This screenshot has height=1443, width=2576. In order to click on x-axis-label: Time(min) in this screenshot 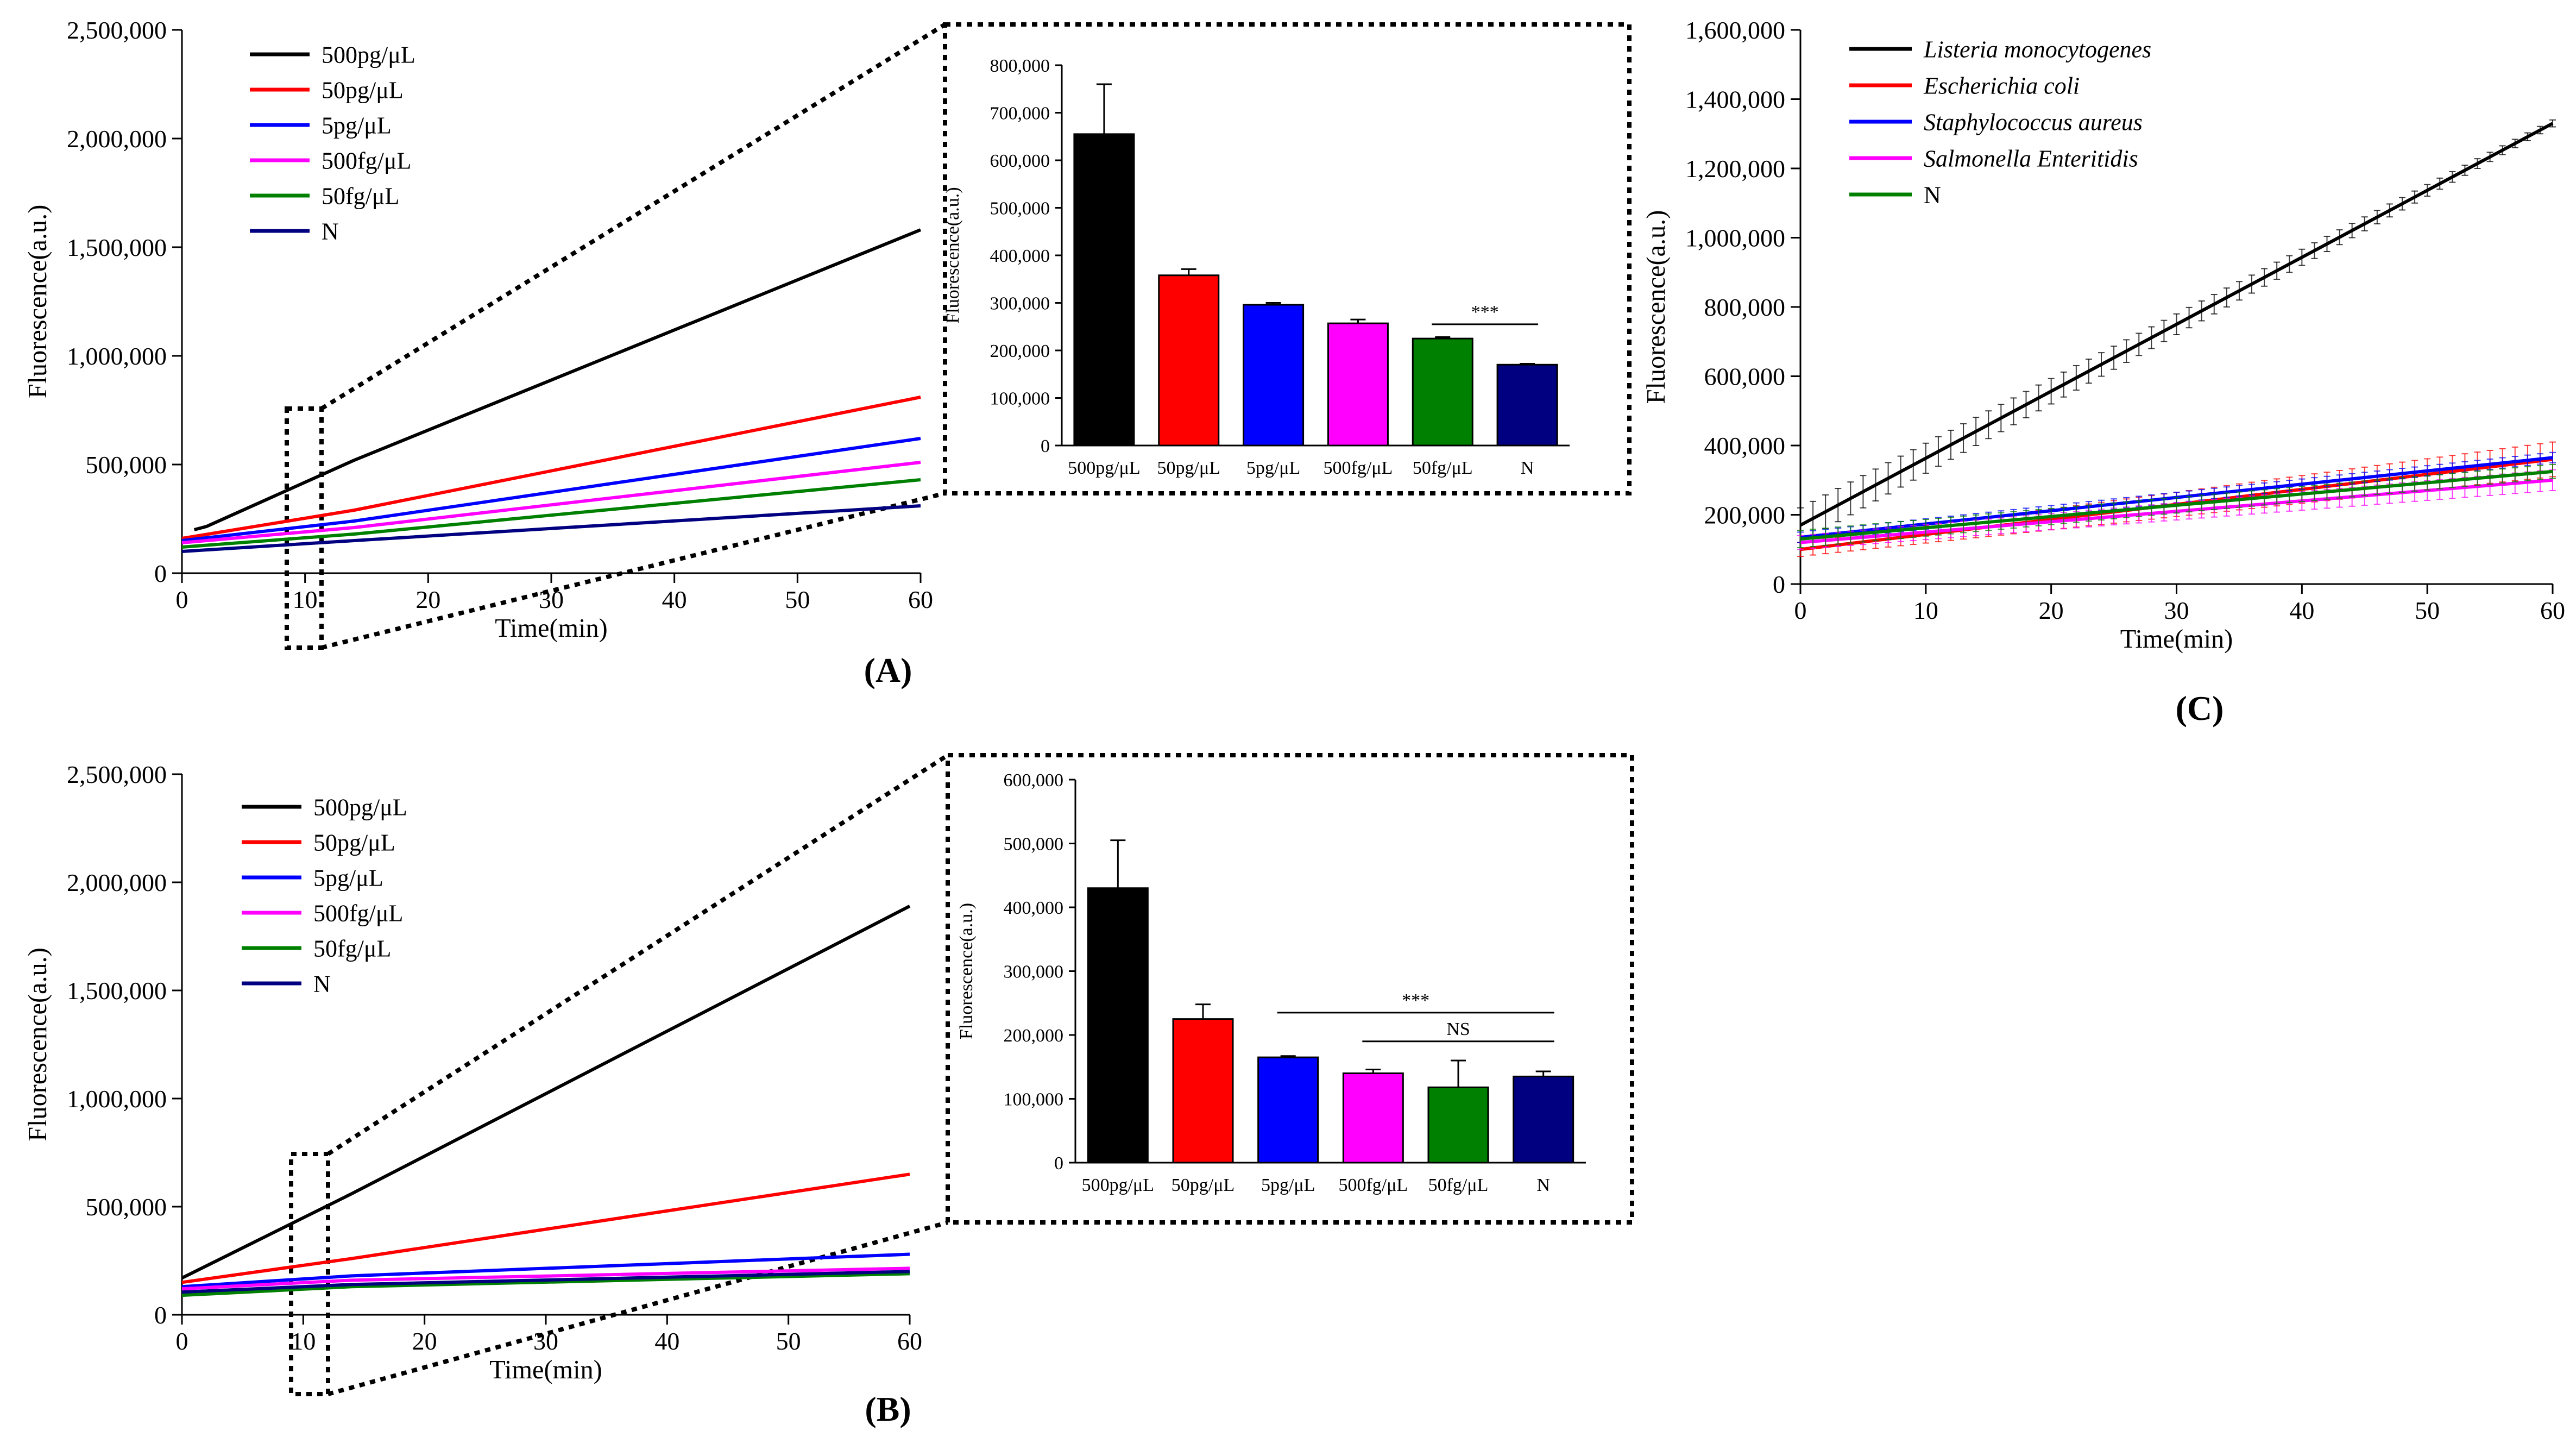, I will do `click(545, 1370)`.